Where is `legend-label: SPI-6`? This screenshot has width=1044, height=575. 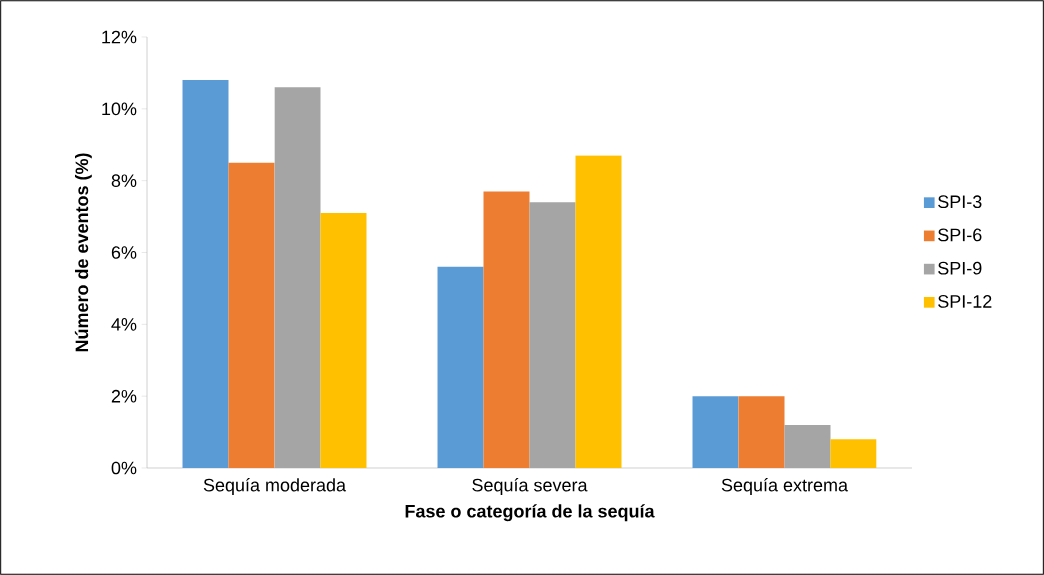 legend-label: SPI-6 is located at coordinates (960, 235).